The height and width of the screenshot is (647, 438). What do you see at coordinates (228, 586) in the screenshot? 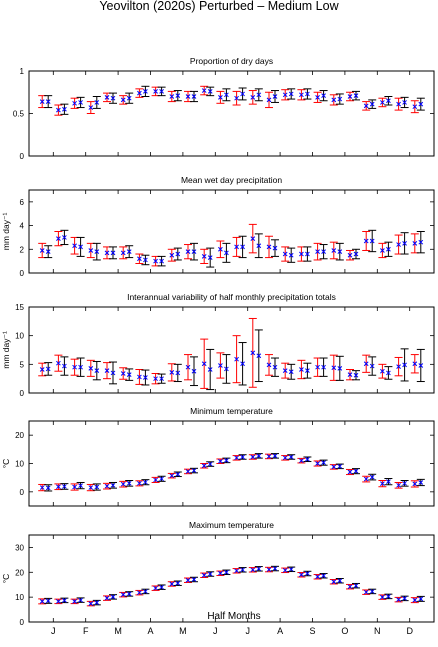
I see `series-red` at bounding box center [228, 586].